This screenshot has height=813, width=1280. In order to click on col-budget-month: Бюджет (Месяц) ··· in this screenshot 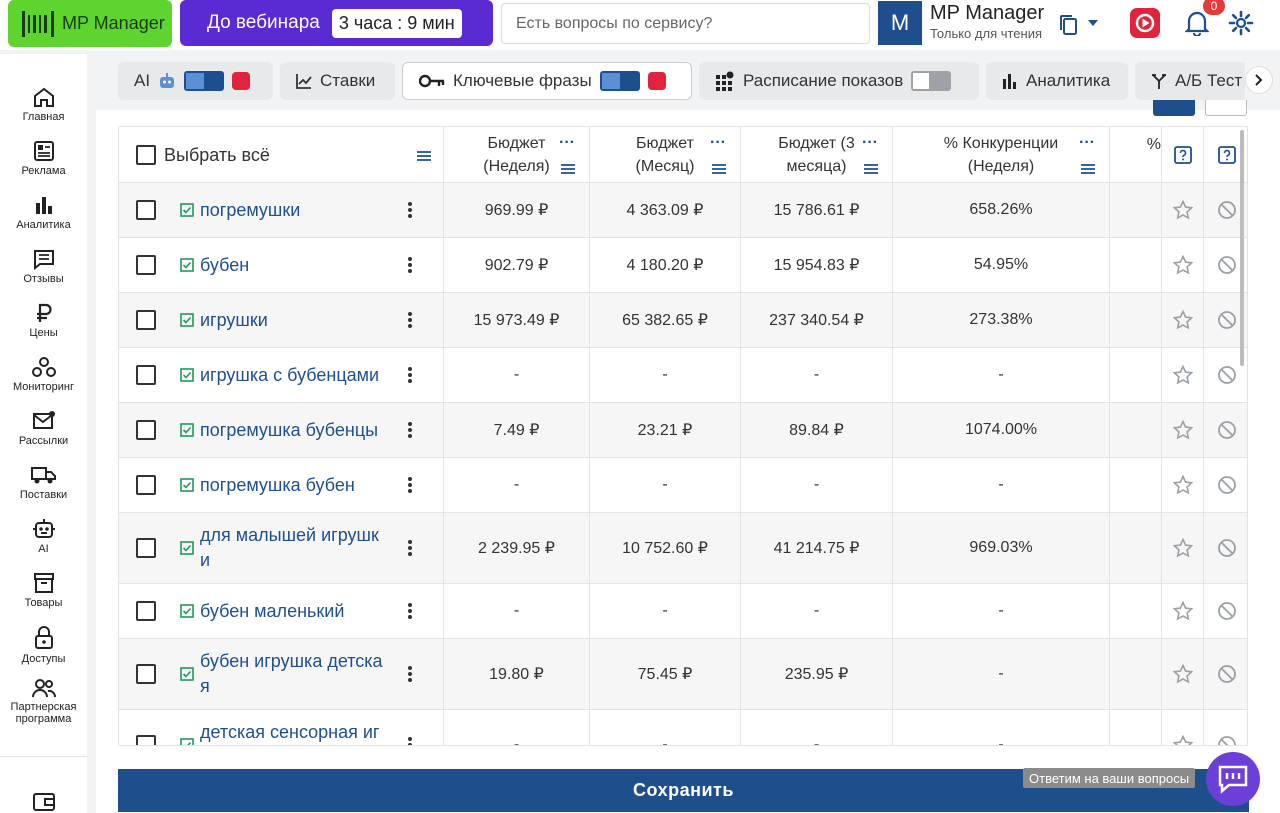, I will do `click(665, 155)`.